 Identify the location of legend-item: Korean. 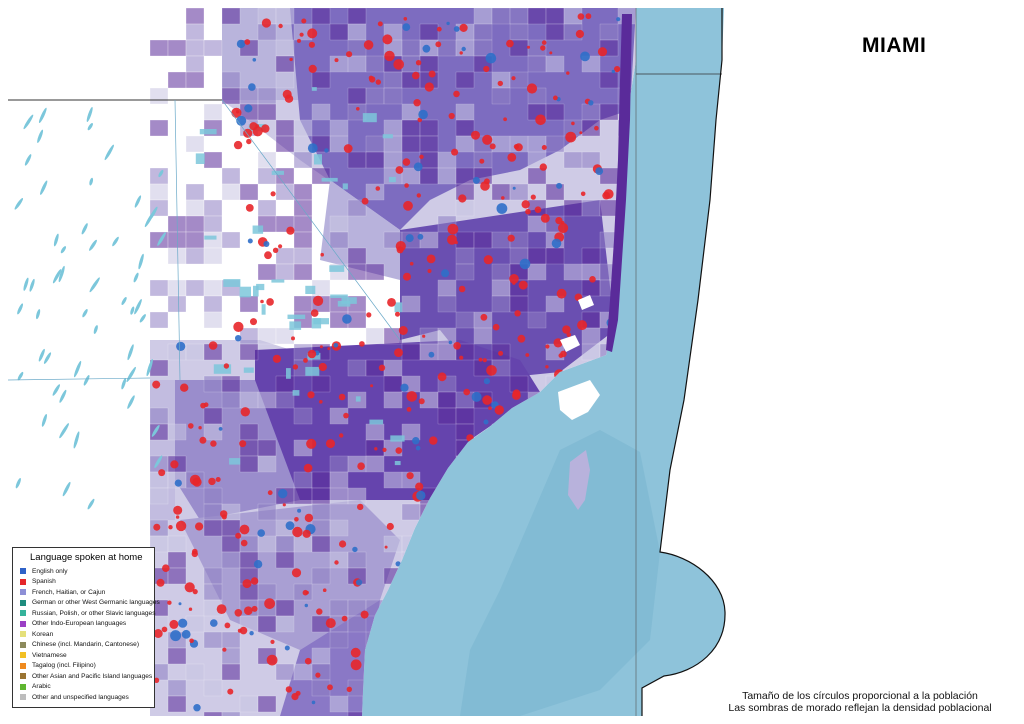
(84, 634).